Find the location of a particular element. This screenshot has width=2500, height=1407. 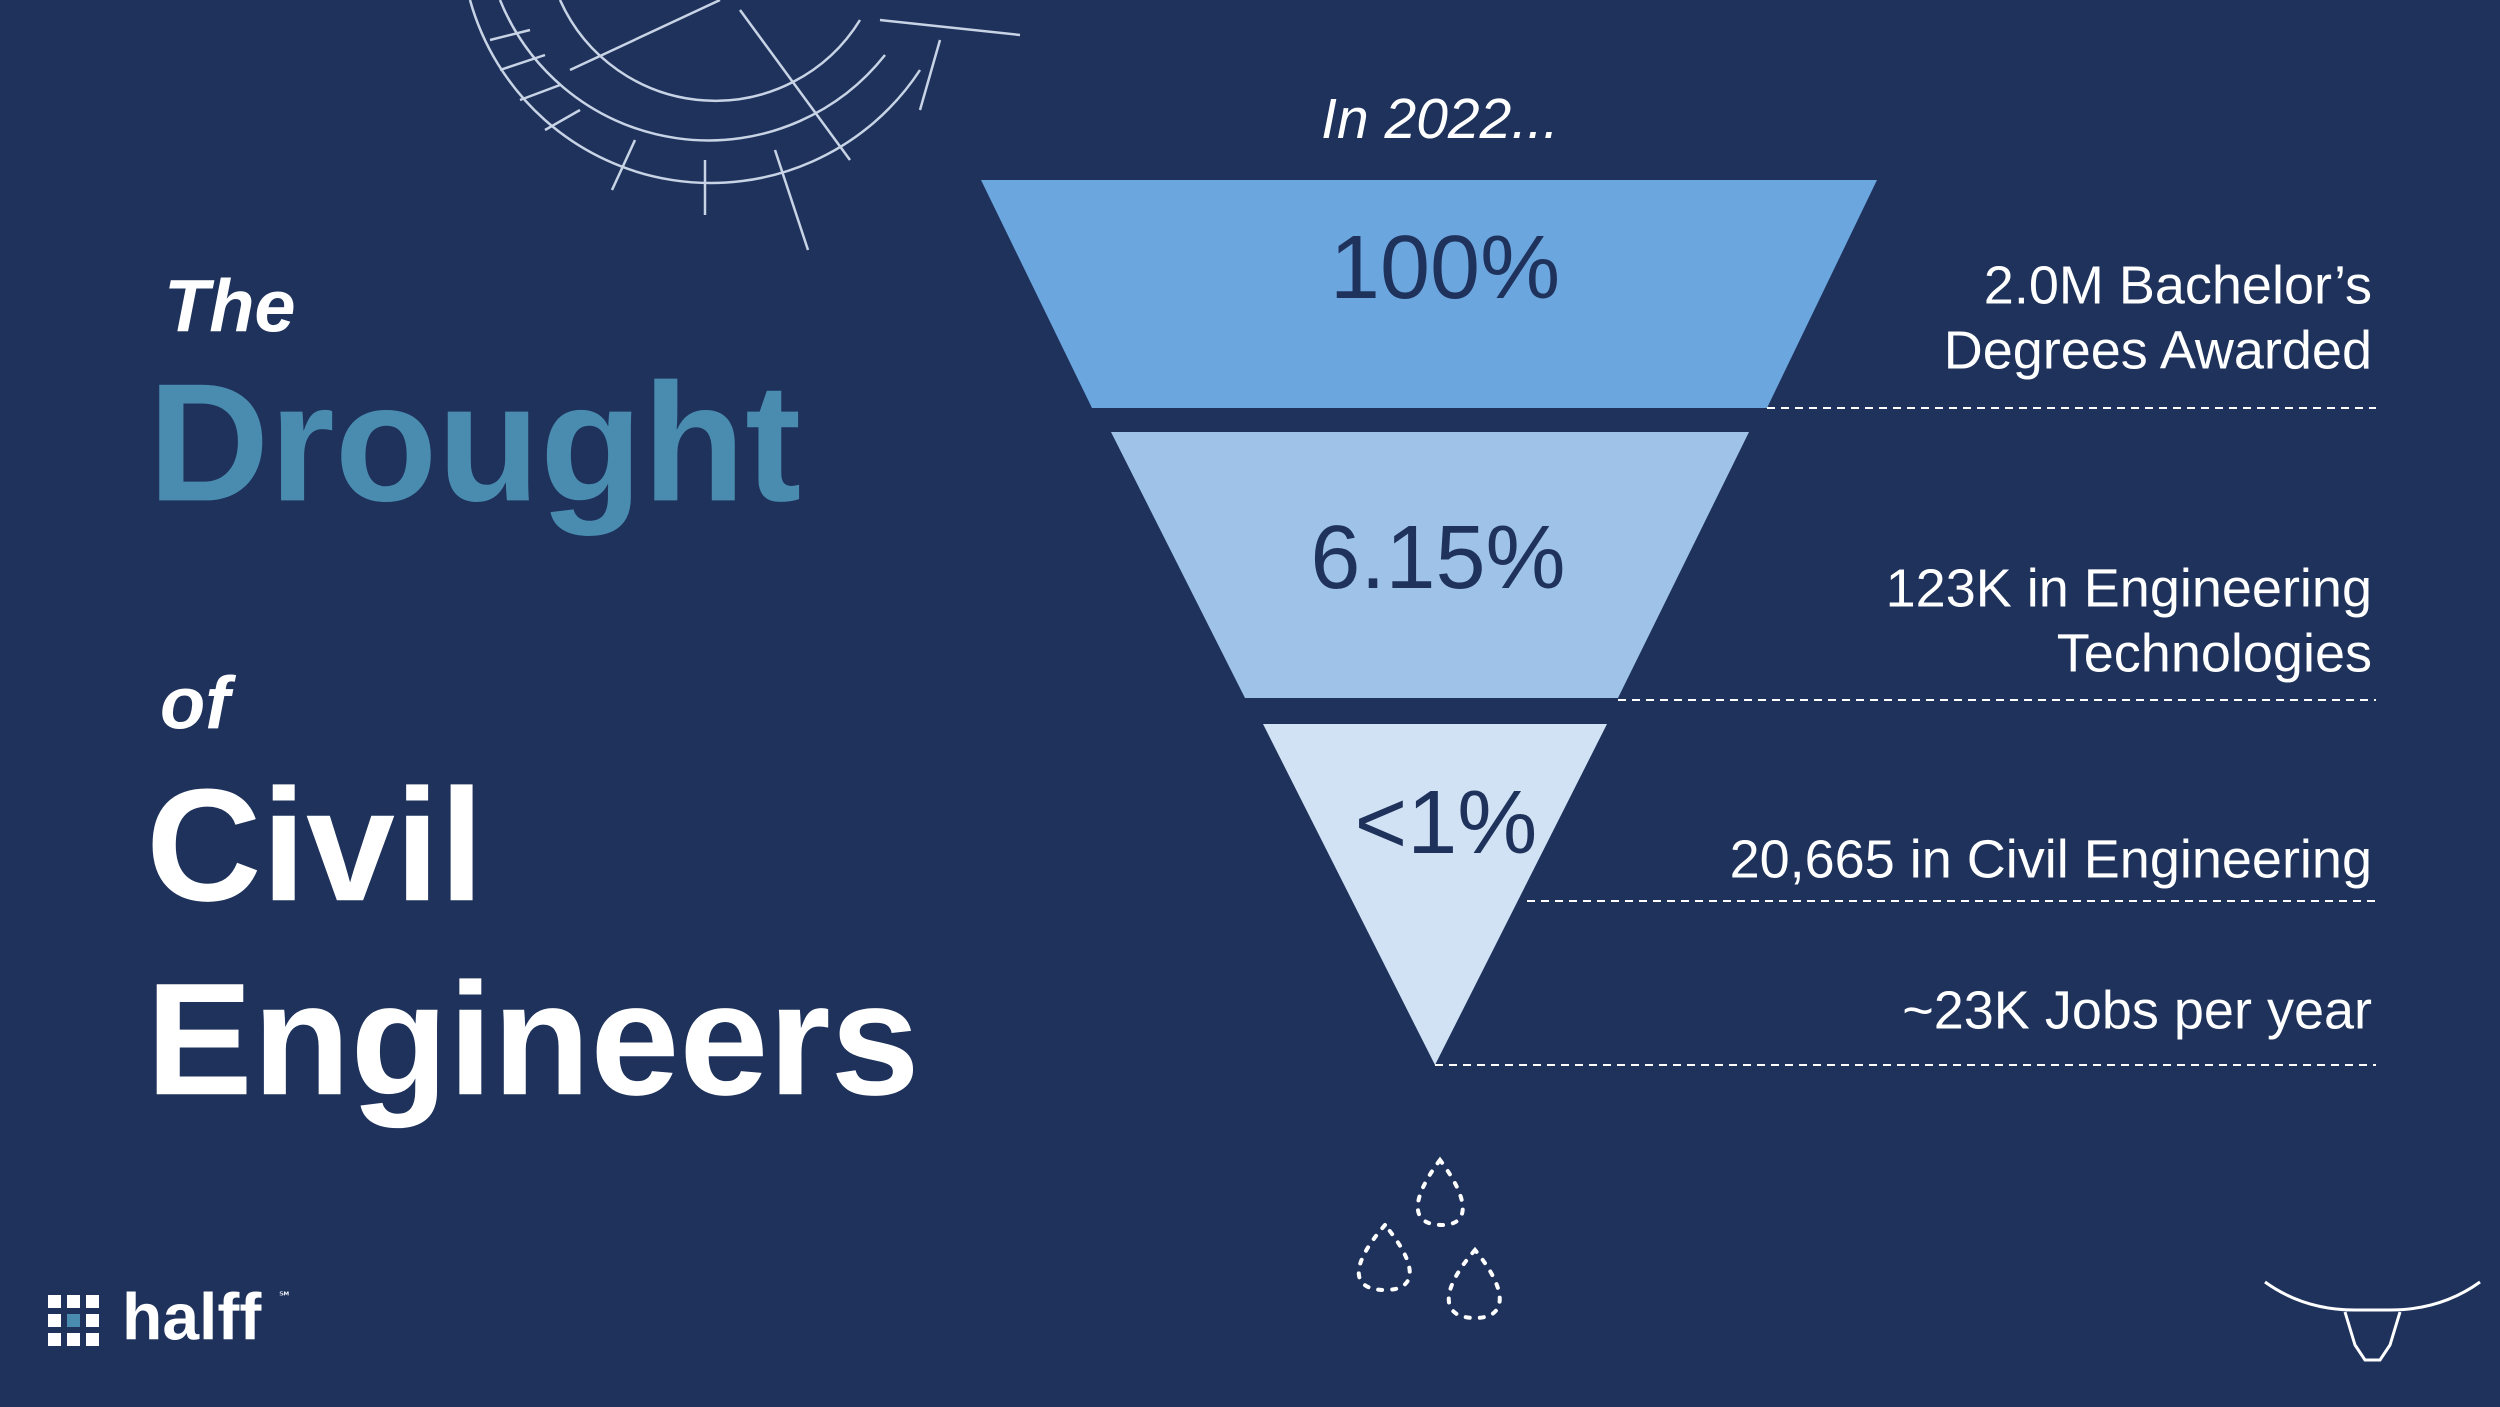

head is located at coordinates (2372, 1336).